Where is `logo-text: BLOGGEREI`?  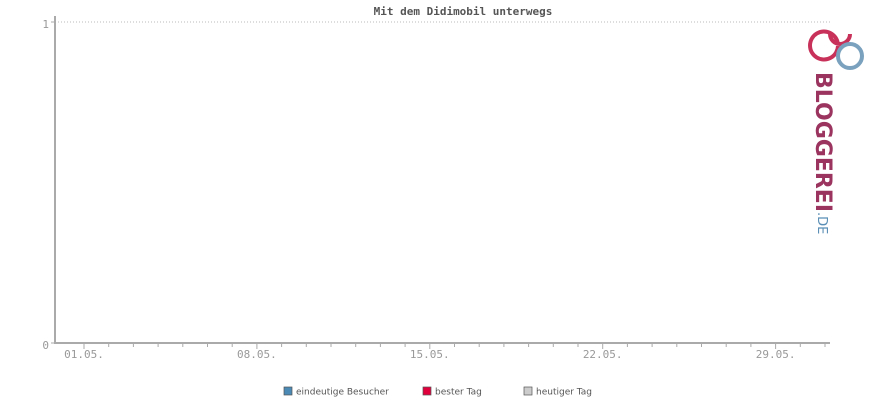 logo-text: BLOGGEREI is located at coordinates (822, 142).